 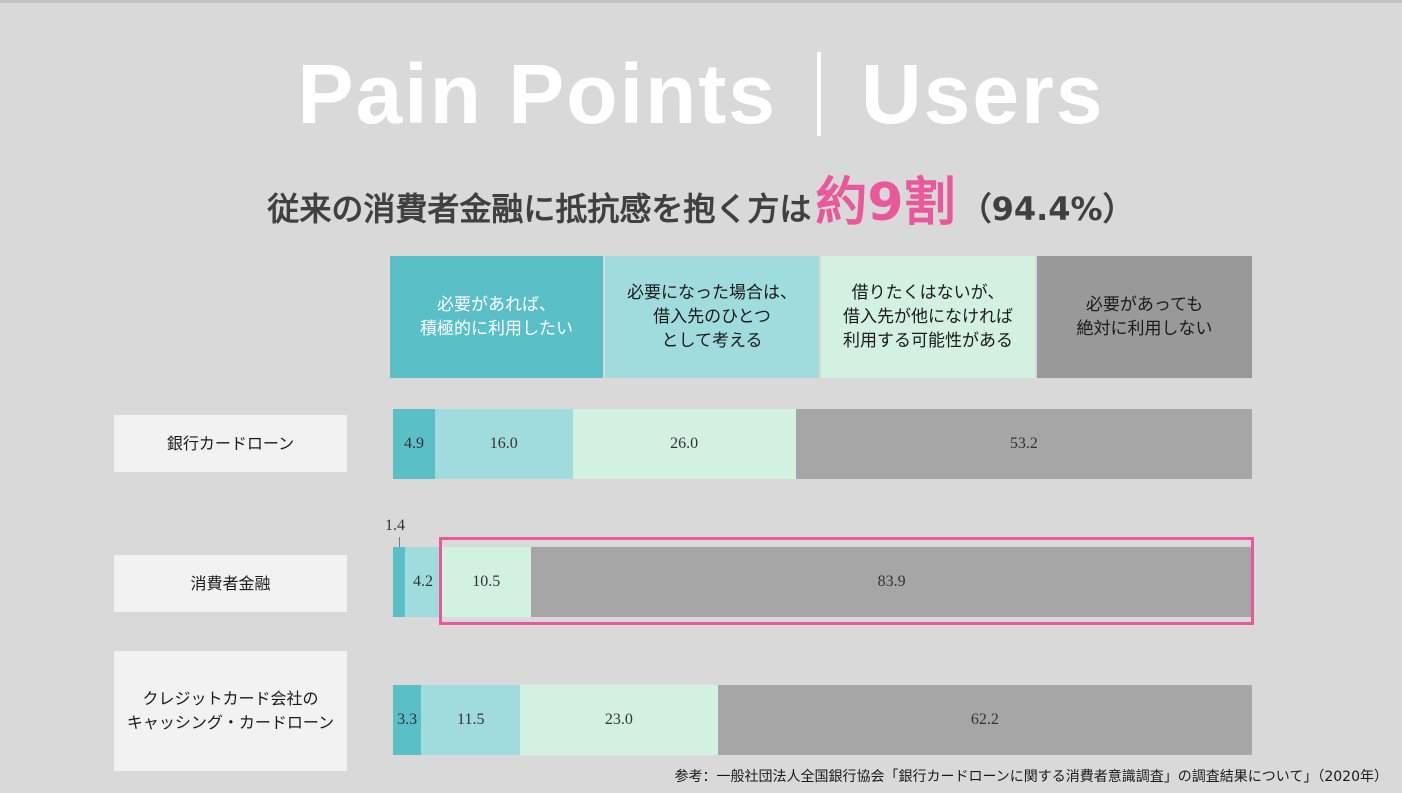 I want to click on bar-segment-r2-s3: 10.5, so click(x=486, y=582).